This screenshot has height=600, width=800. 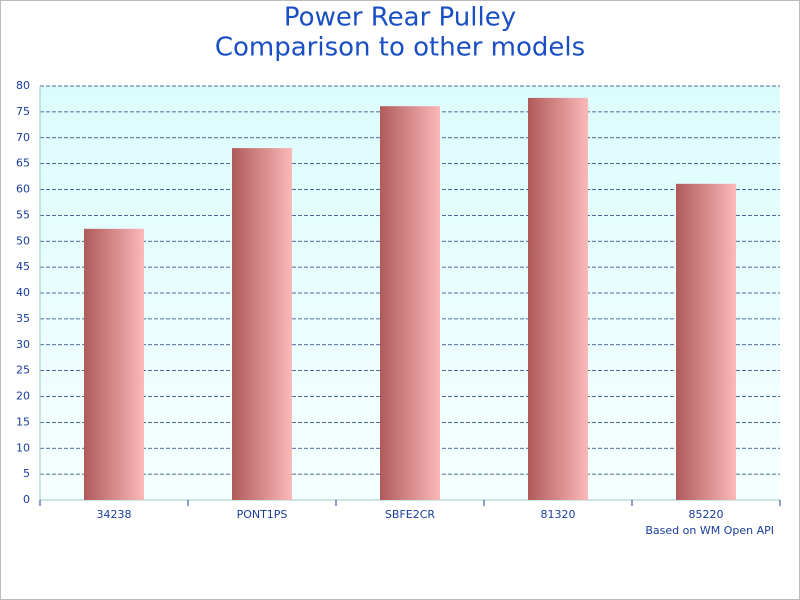 What do you see at coordinates (26, 499) in the screenshot?
I see `y-tick-label: 0` at bounding box center [26, 499].